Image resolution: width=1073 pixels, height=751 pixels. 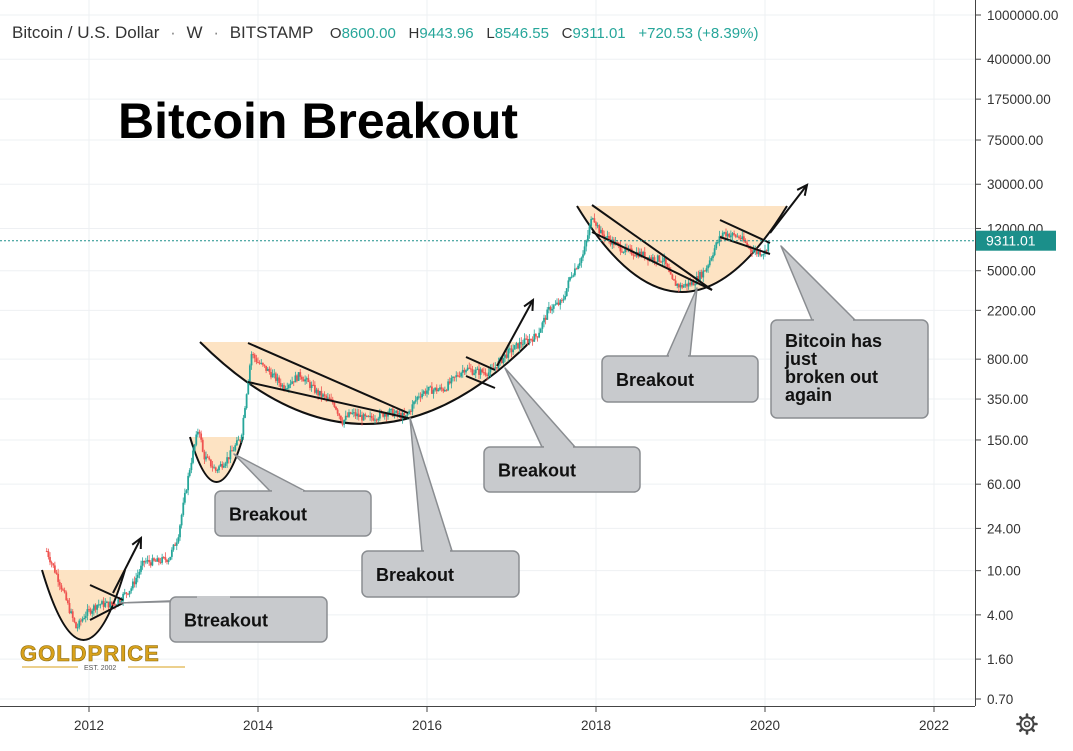 What do you see at coordinates (1019, 99) in the screenshot?
I see `y-tick-label: 175000.00` at bounding box center [1019, 99].